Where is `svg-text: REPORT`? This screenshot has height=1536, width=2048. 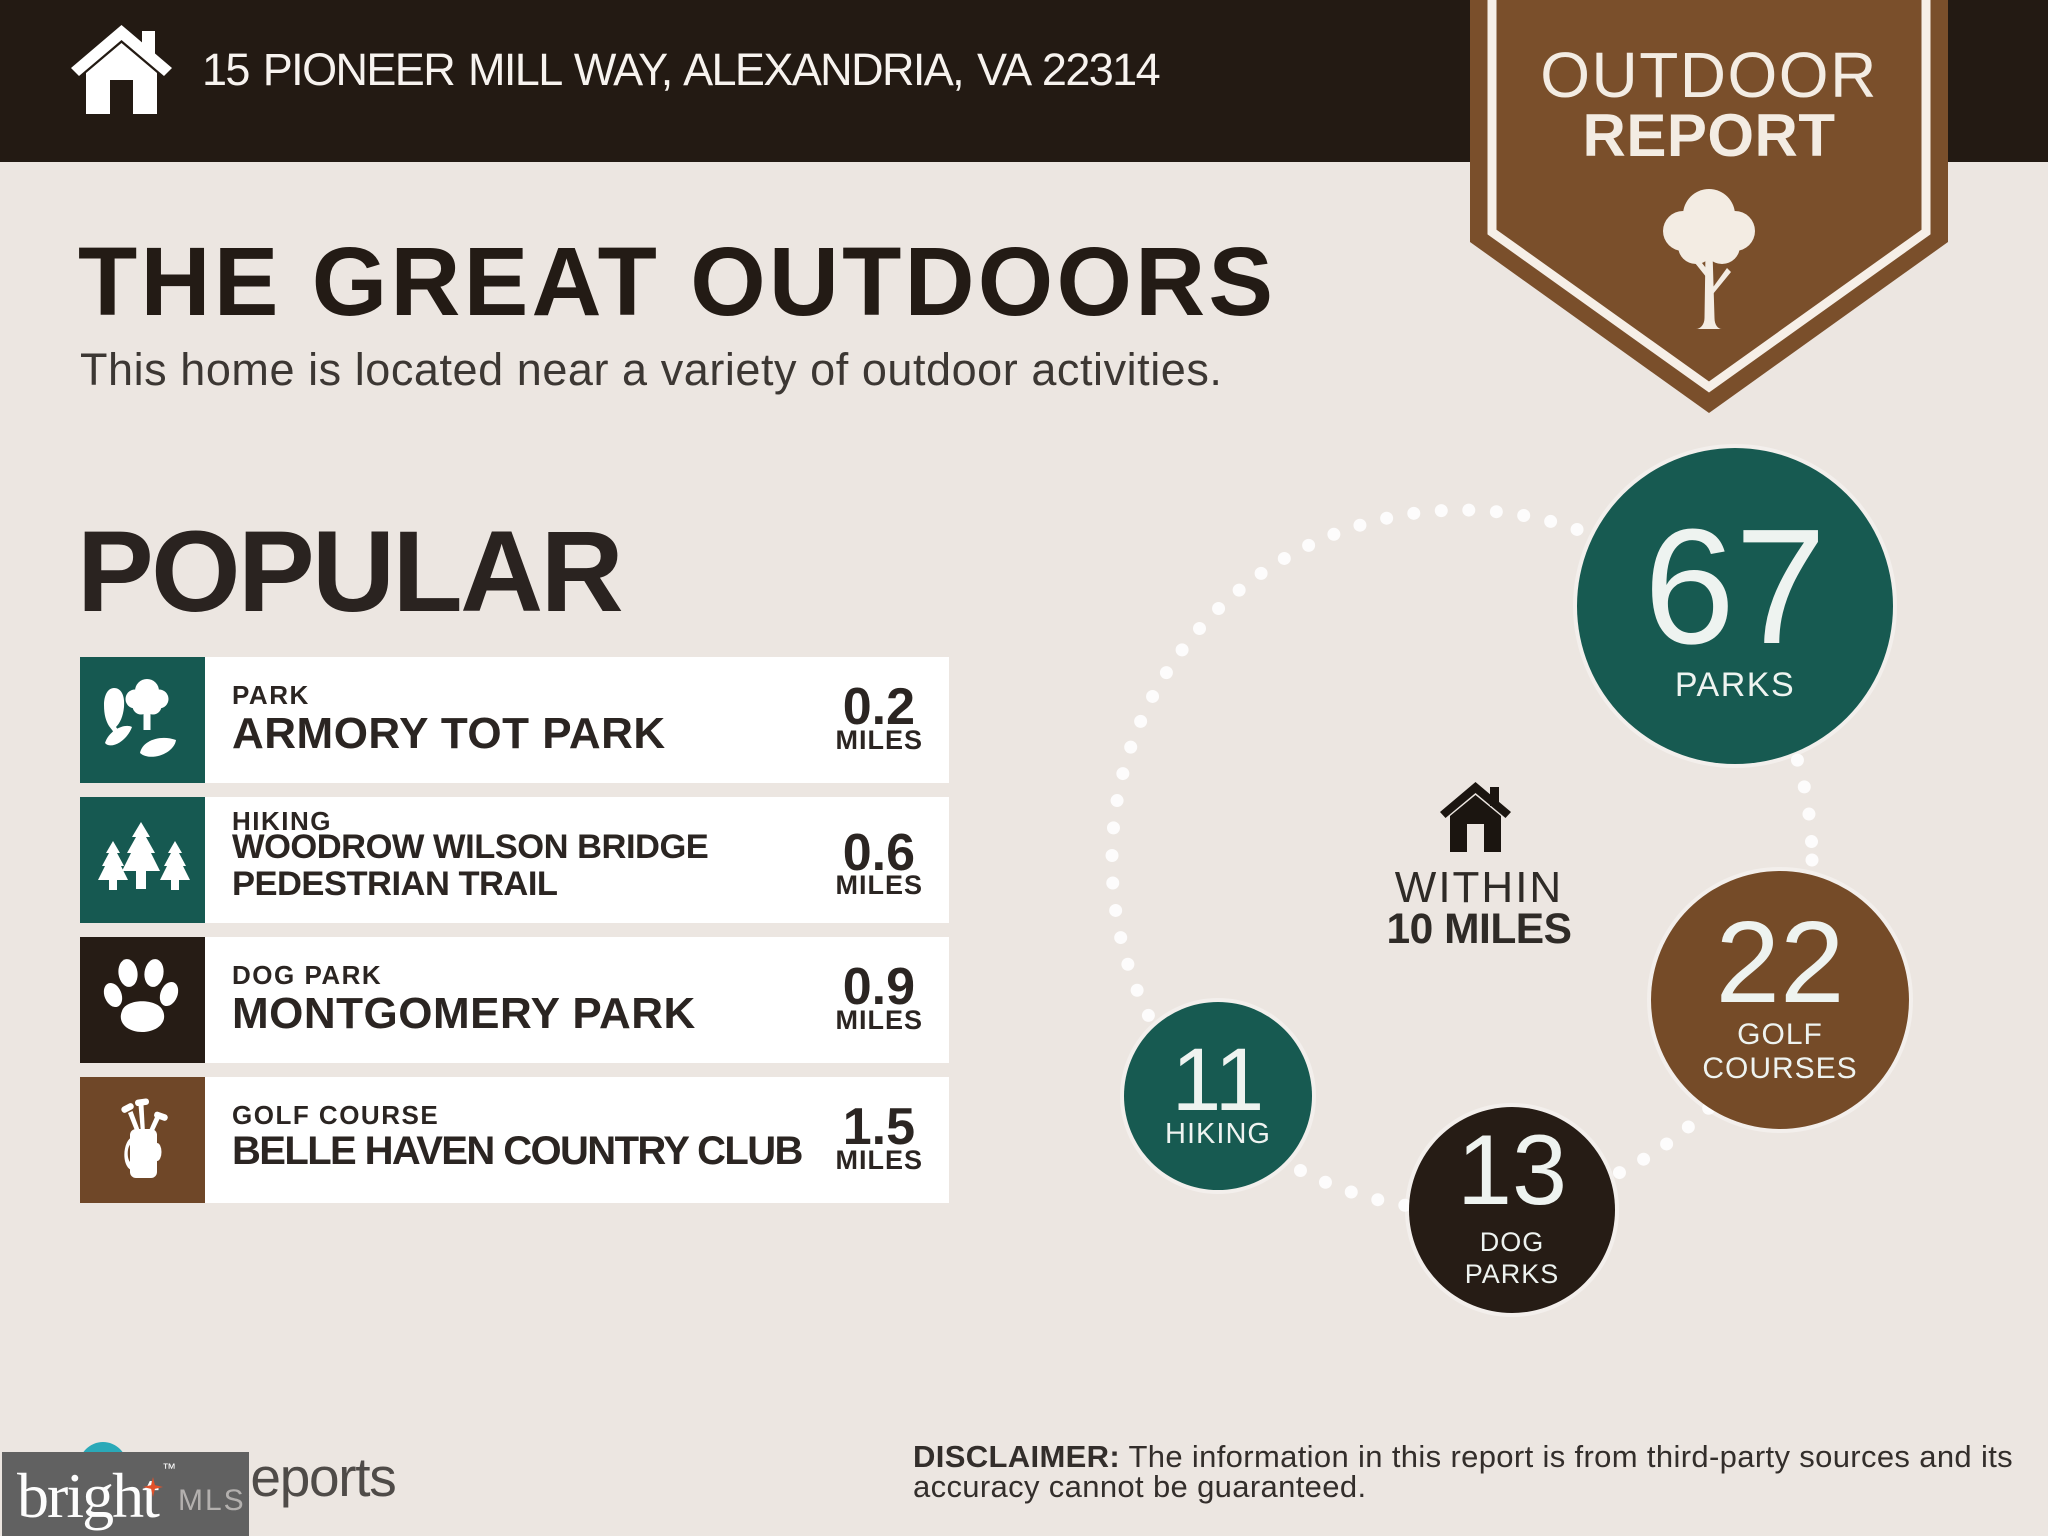 svg-text: REPORT is located at coordinates (1708, 135).